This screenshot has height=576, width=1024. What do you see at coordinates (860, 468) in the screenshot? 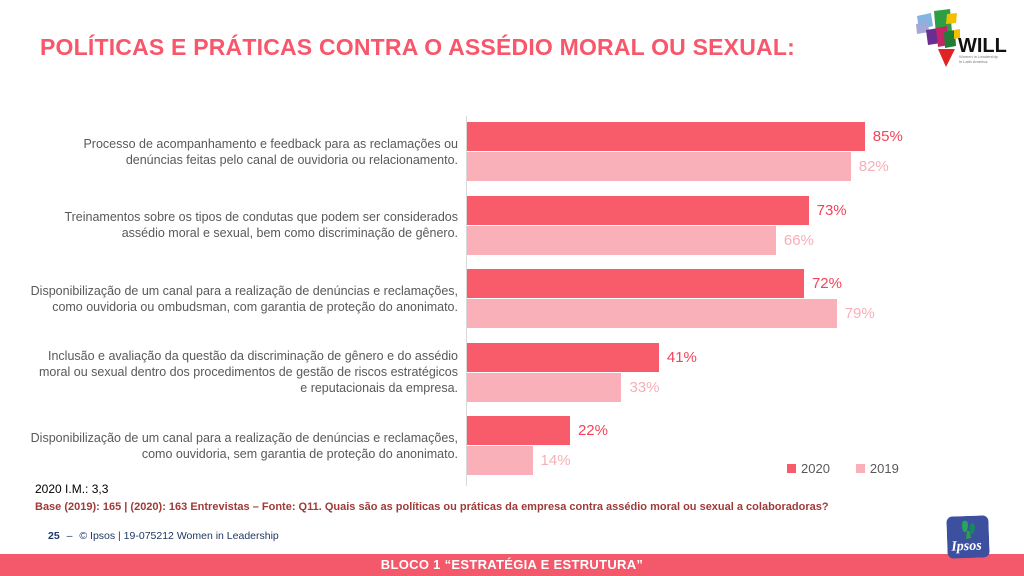
I see `legend-swatch-2019` at bounding box center [860, 468].